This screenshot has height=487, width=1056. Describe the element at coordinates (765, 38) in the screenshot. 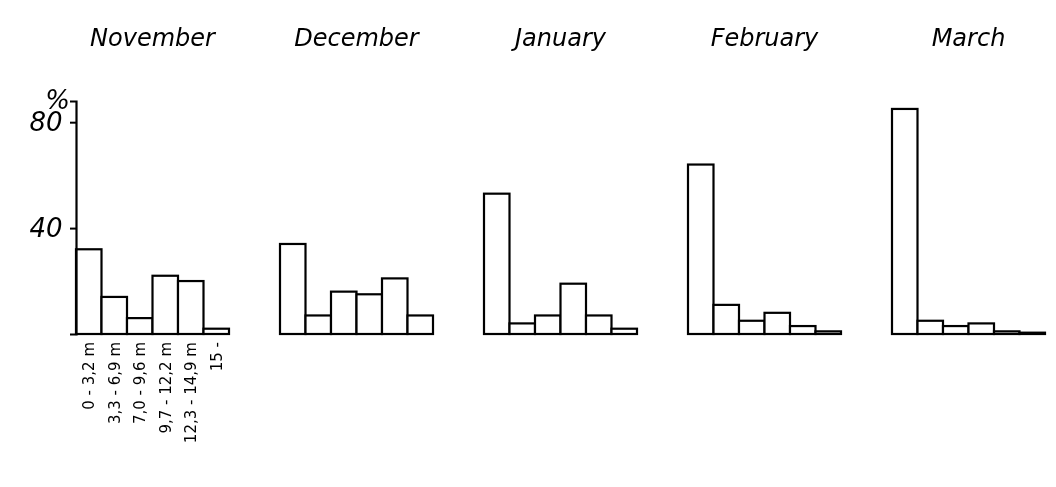

I see `text: February` at that location.